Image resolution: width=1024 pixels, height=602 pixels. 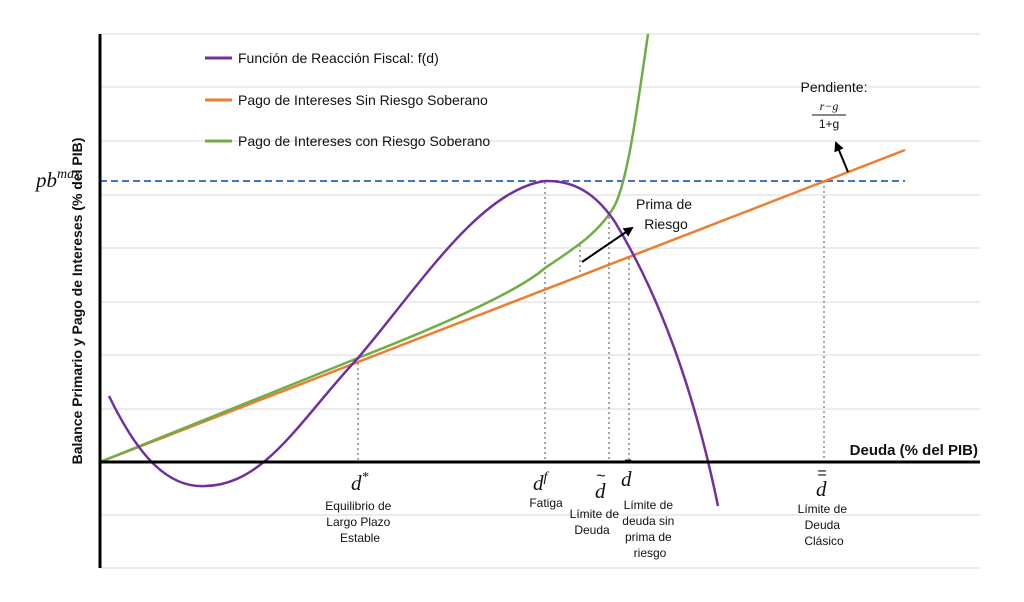 I want to click on slope-denominator: 1+g, so click(x=829, y=124).